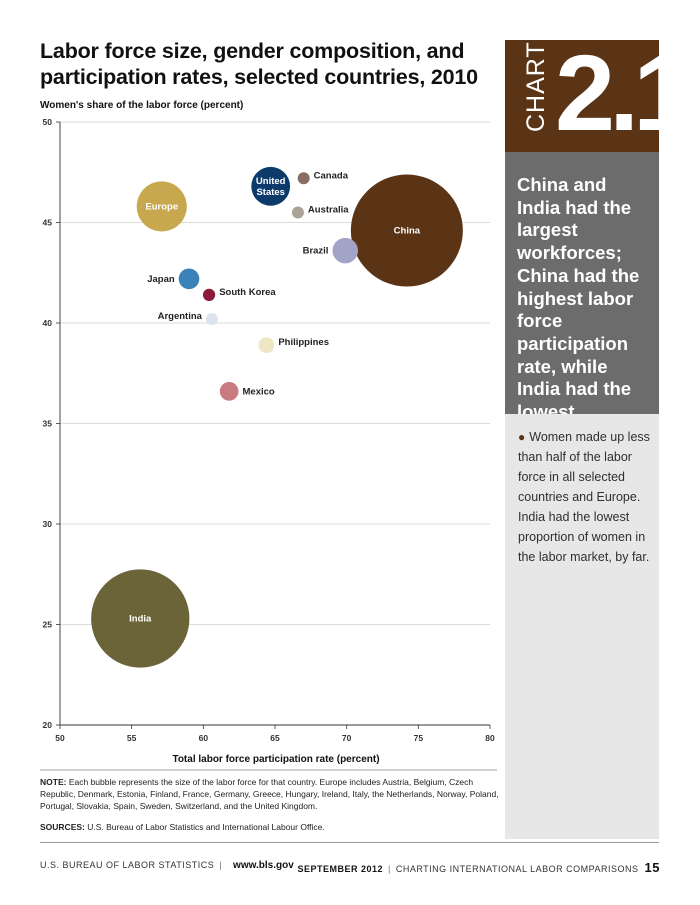 The width and height of the screenshot is (700, 905). What do you see at coordinates (271, 181) in the screenshot?
I see `bubble-label-line: United` at bounding box center [271, 181].